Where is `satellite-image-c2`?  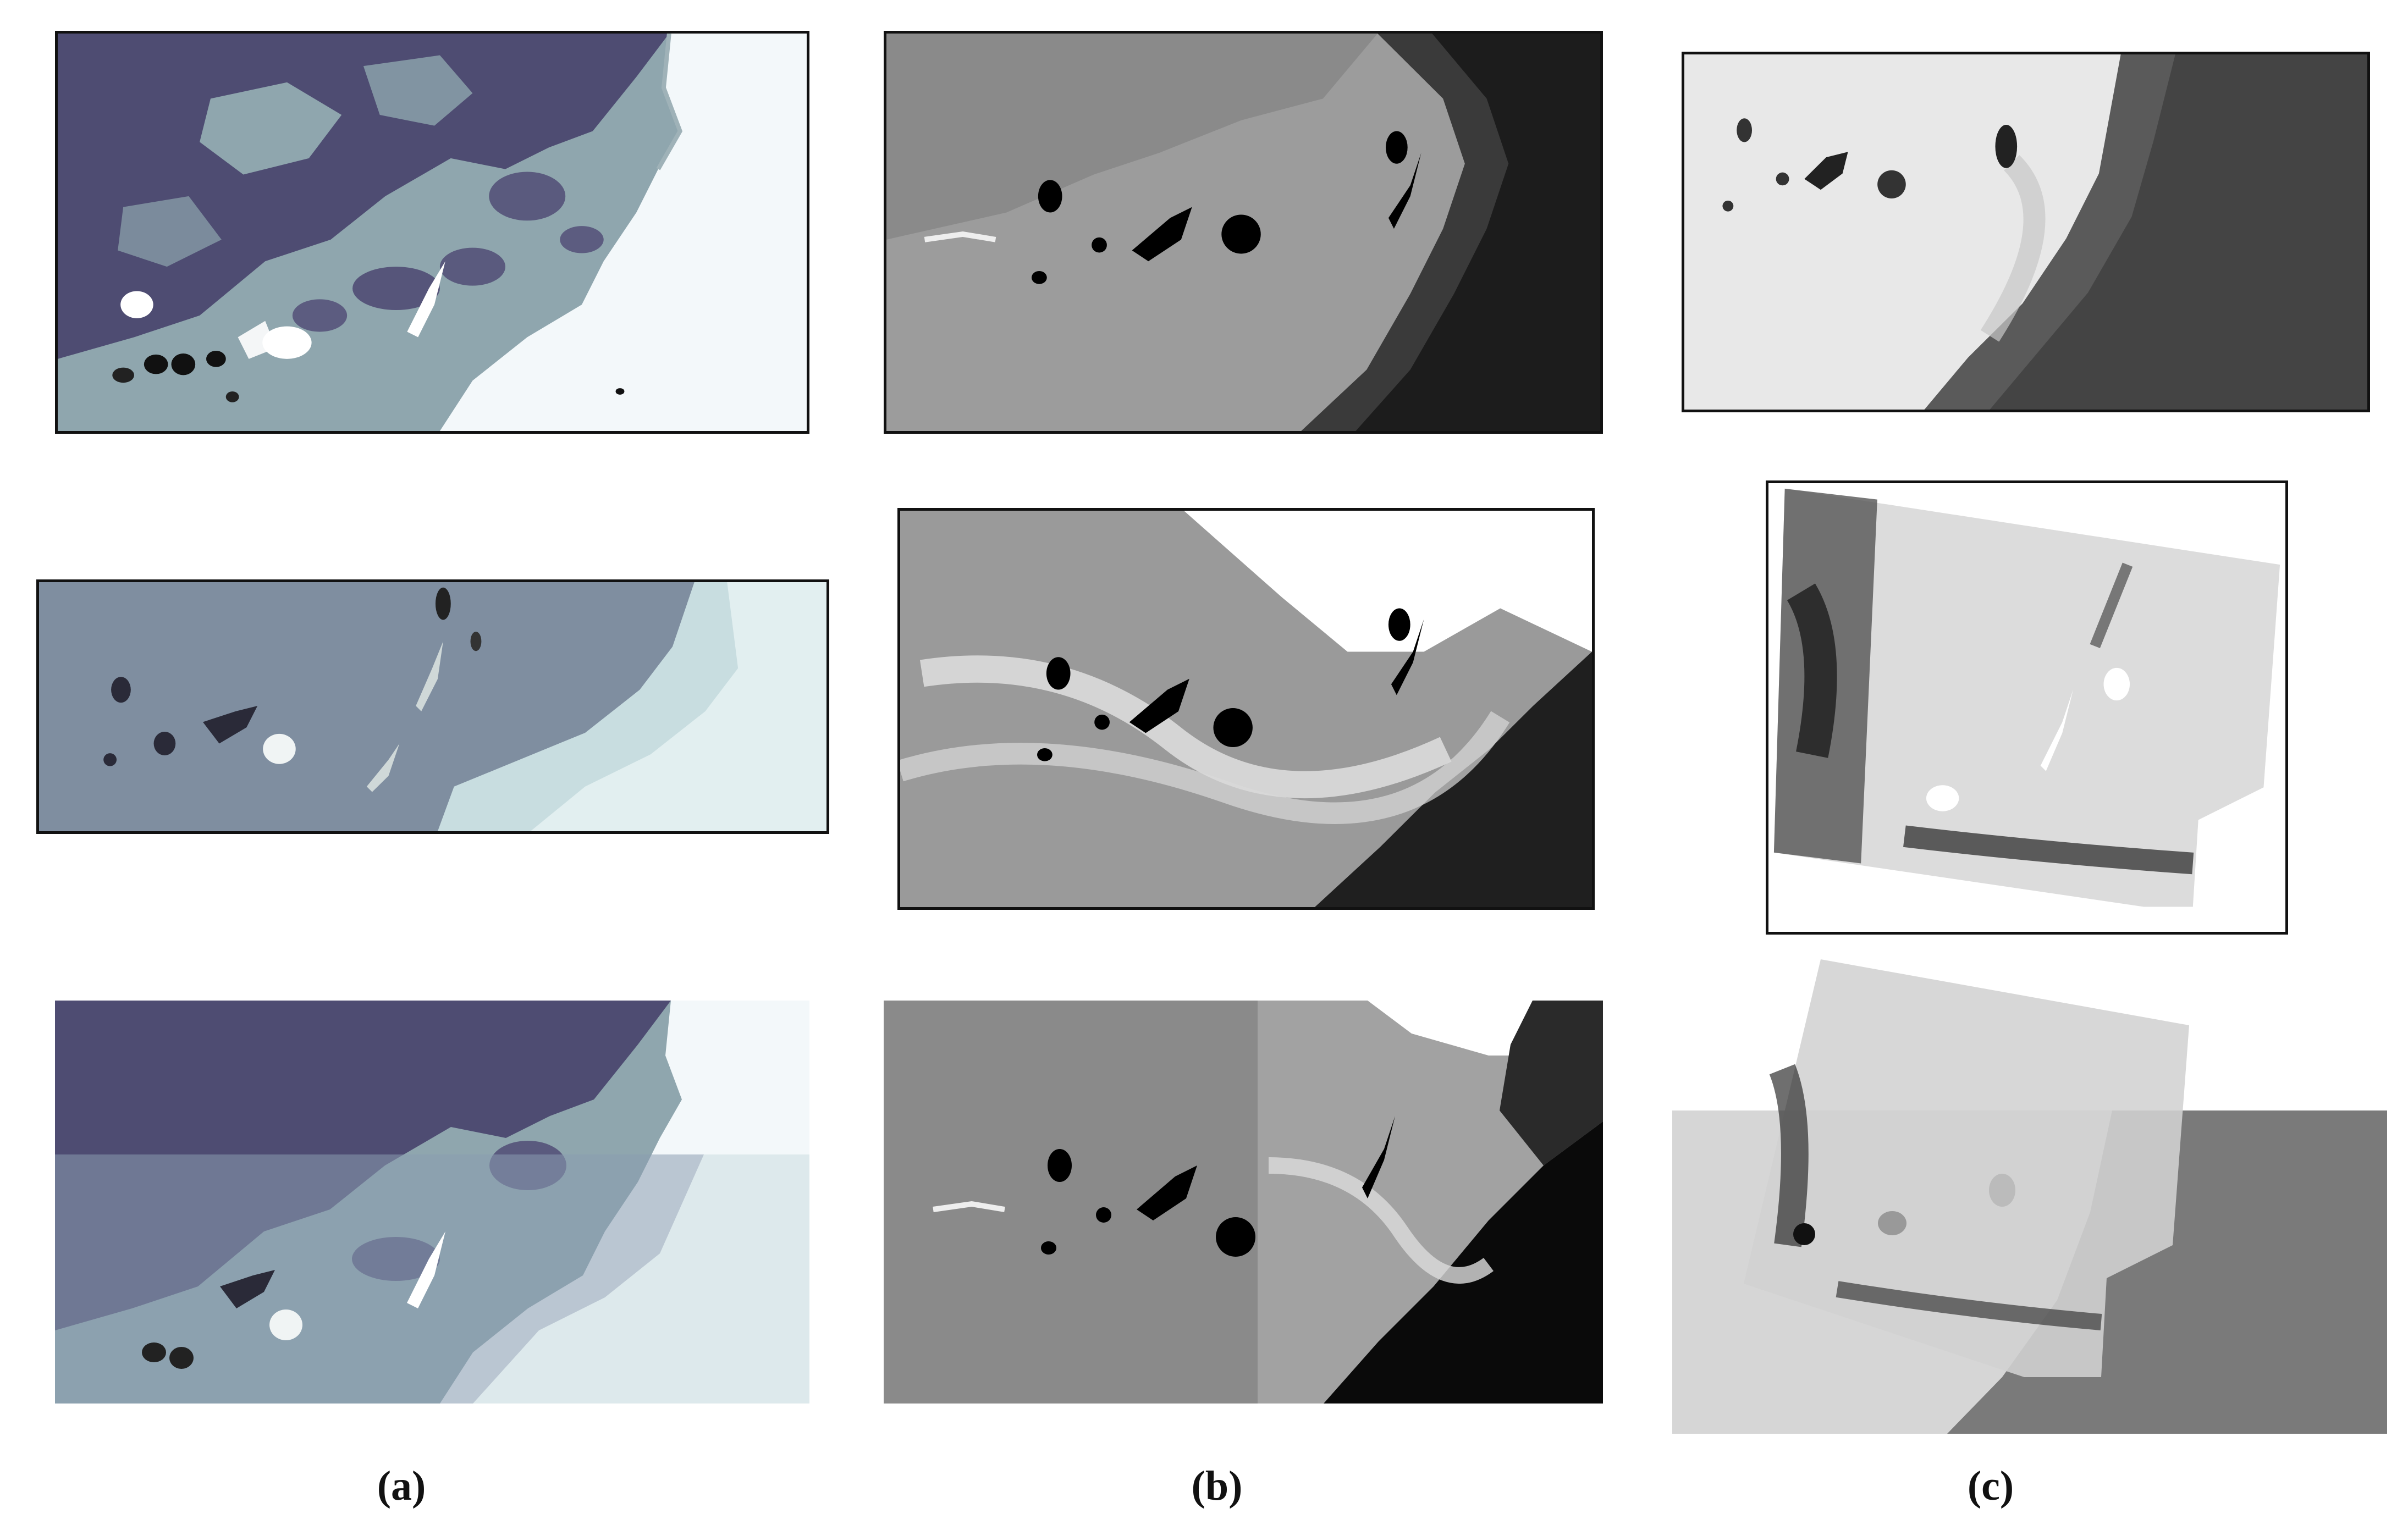 satellite-image-c2 is located at coordinates (2027, 698).